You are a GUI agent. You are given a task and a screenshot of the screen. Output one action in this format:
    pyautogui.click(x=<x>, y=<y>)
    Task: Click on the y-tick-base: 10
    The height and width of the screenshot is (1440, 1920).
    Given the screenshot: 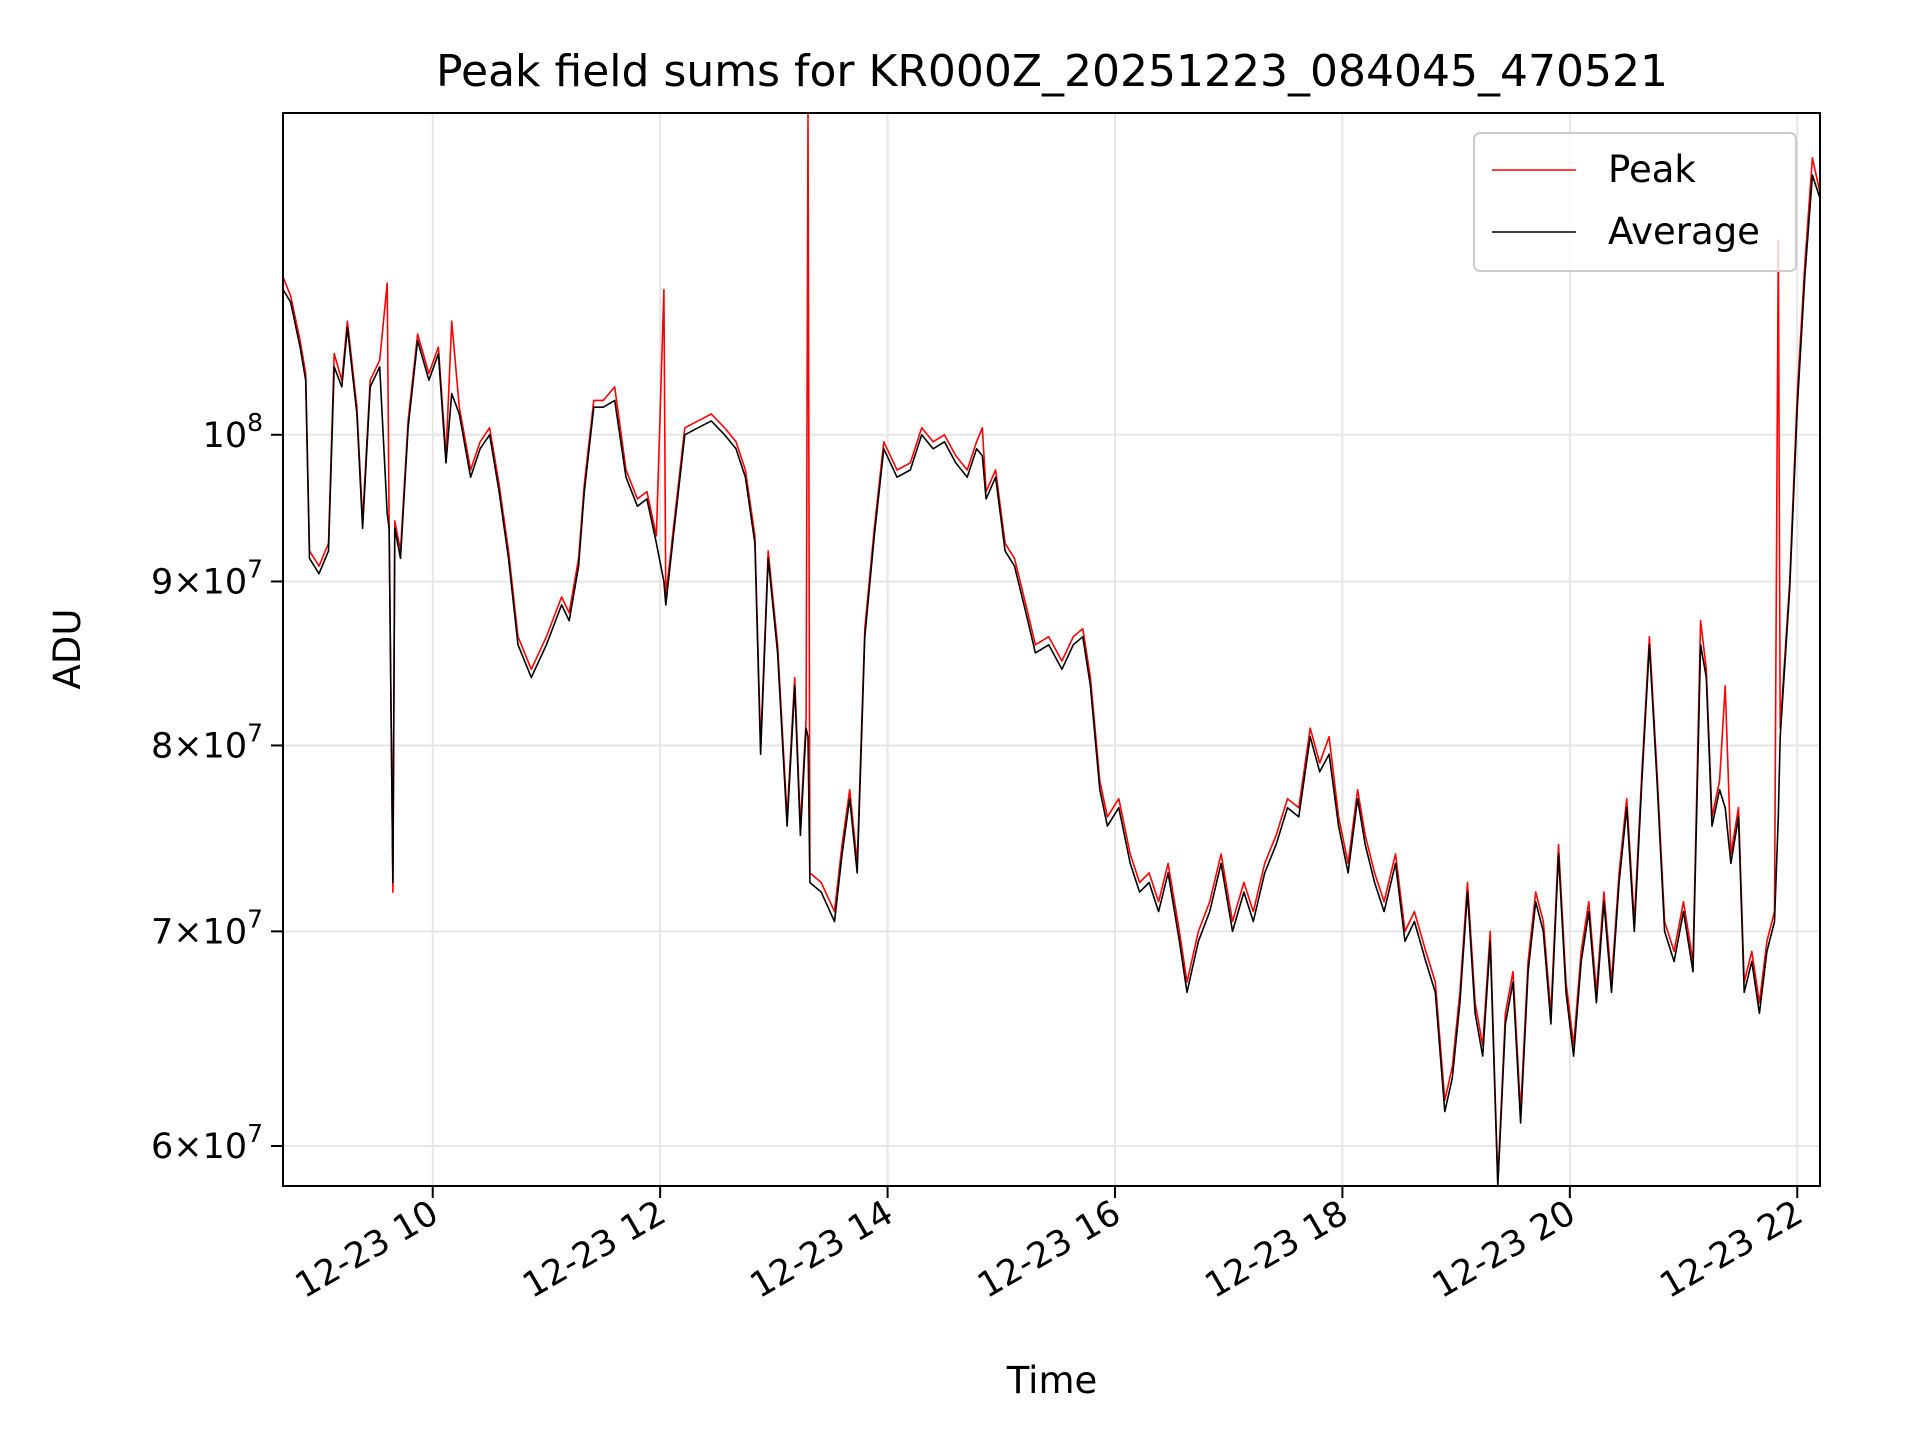 What is the action you would take?
    pyautogui.click(x=225, y=436)
    